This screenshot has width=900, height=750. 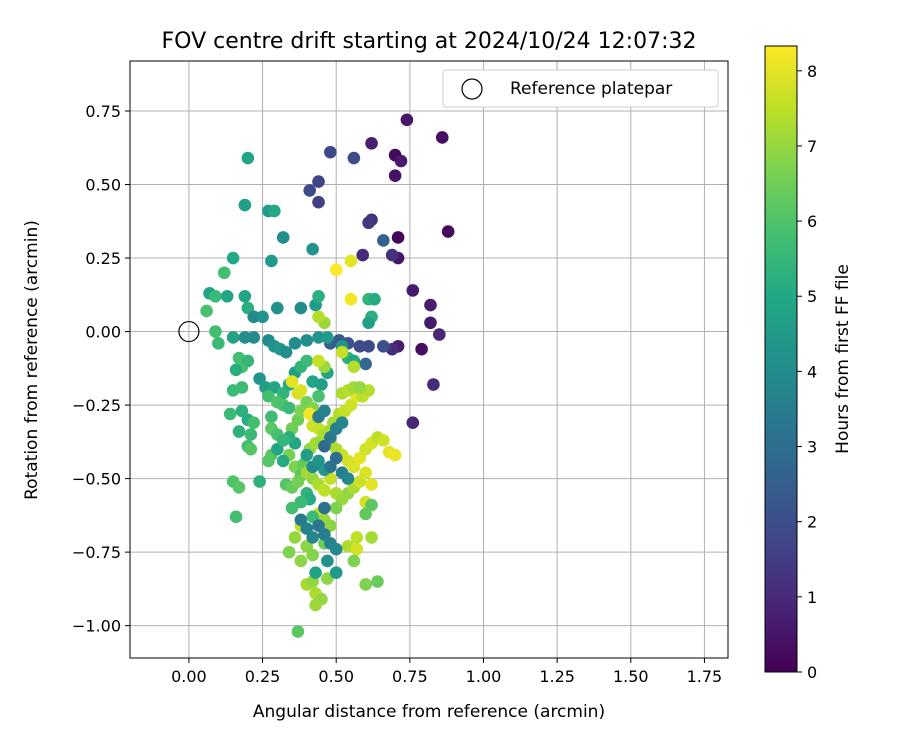 What do you see at coordinates (781, 359) in the screenshot?
I see `colorbar-gradient` at bounding box center [781, 359].